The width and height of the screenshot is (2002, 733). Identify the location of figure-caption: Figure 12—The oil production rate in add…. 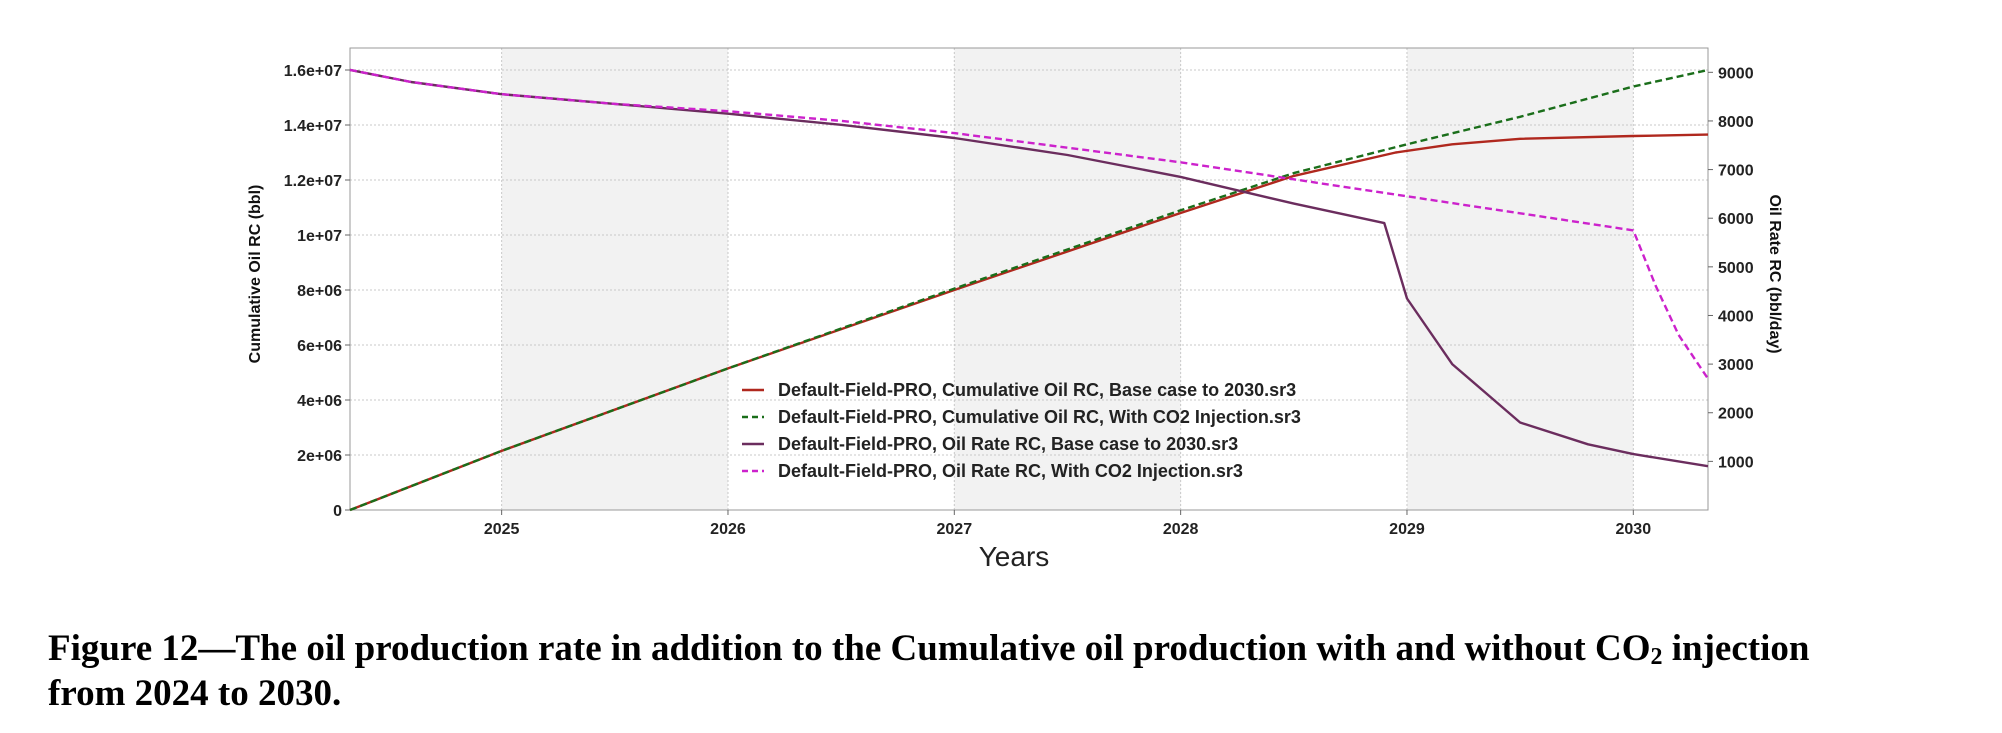
(1018, 671).